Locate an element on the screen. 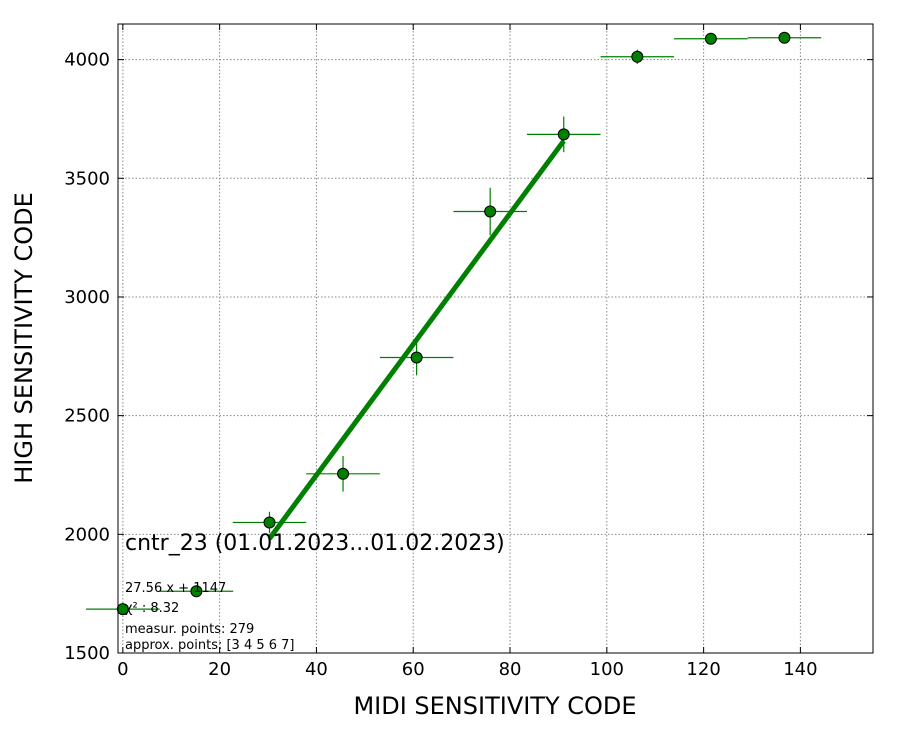 The image size is (900, 750). x-axis-label: MIDI SENSITIVITY CODE is located at coordinates (494, 706).